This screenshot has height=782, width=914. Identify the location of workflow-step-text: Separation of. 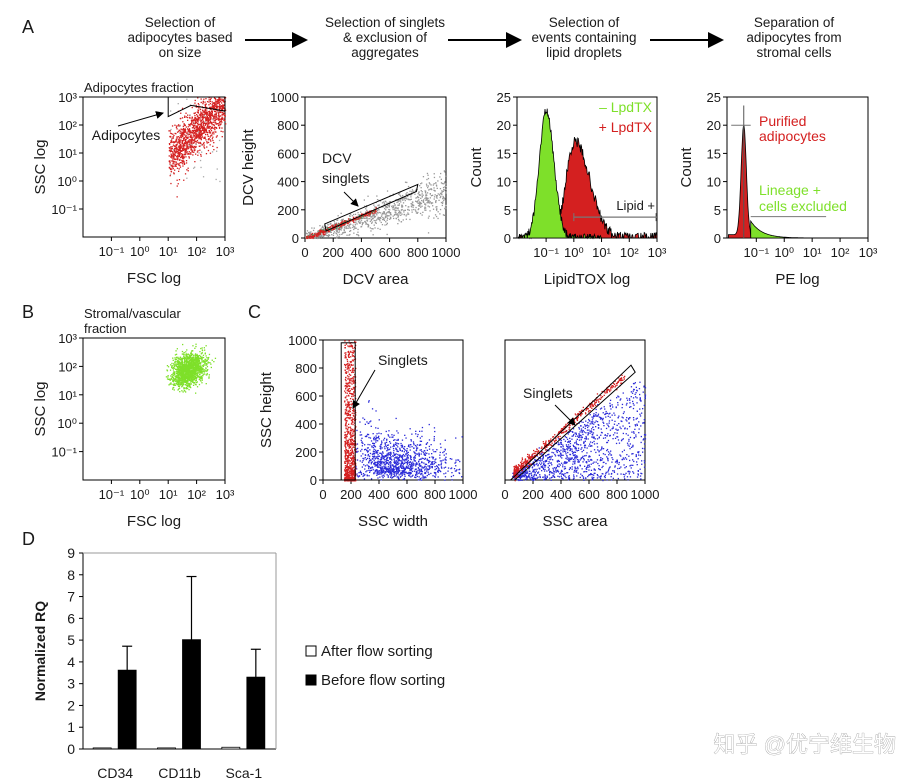
(794, 22).